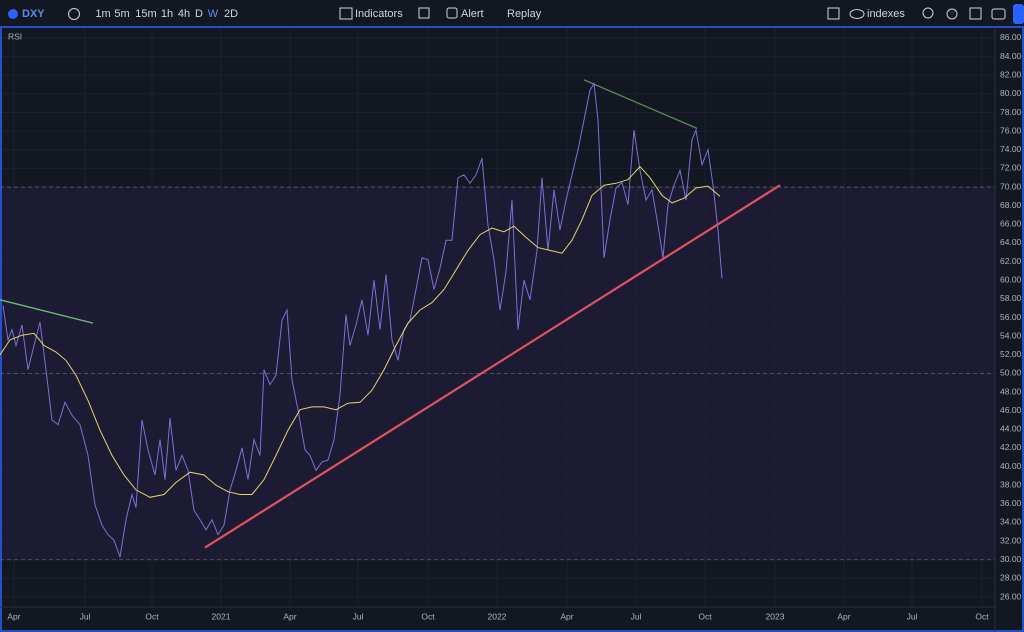 This screenshot has height=632, width=1024. What do you see at coordinates (145, 14) in the screenshot?
I see `interval-button: 15m` at bounding box center [145, 14].